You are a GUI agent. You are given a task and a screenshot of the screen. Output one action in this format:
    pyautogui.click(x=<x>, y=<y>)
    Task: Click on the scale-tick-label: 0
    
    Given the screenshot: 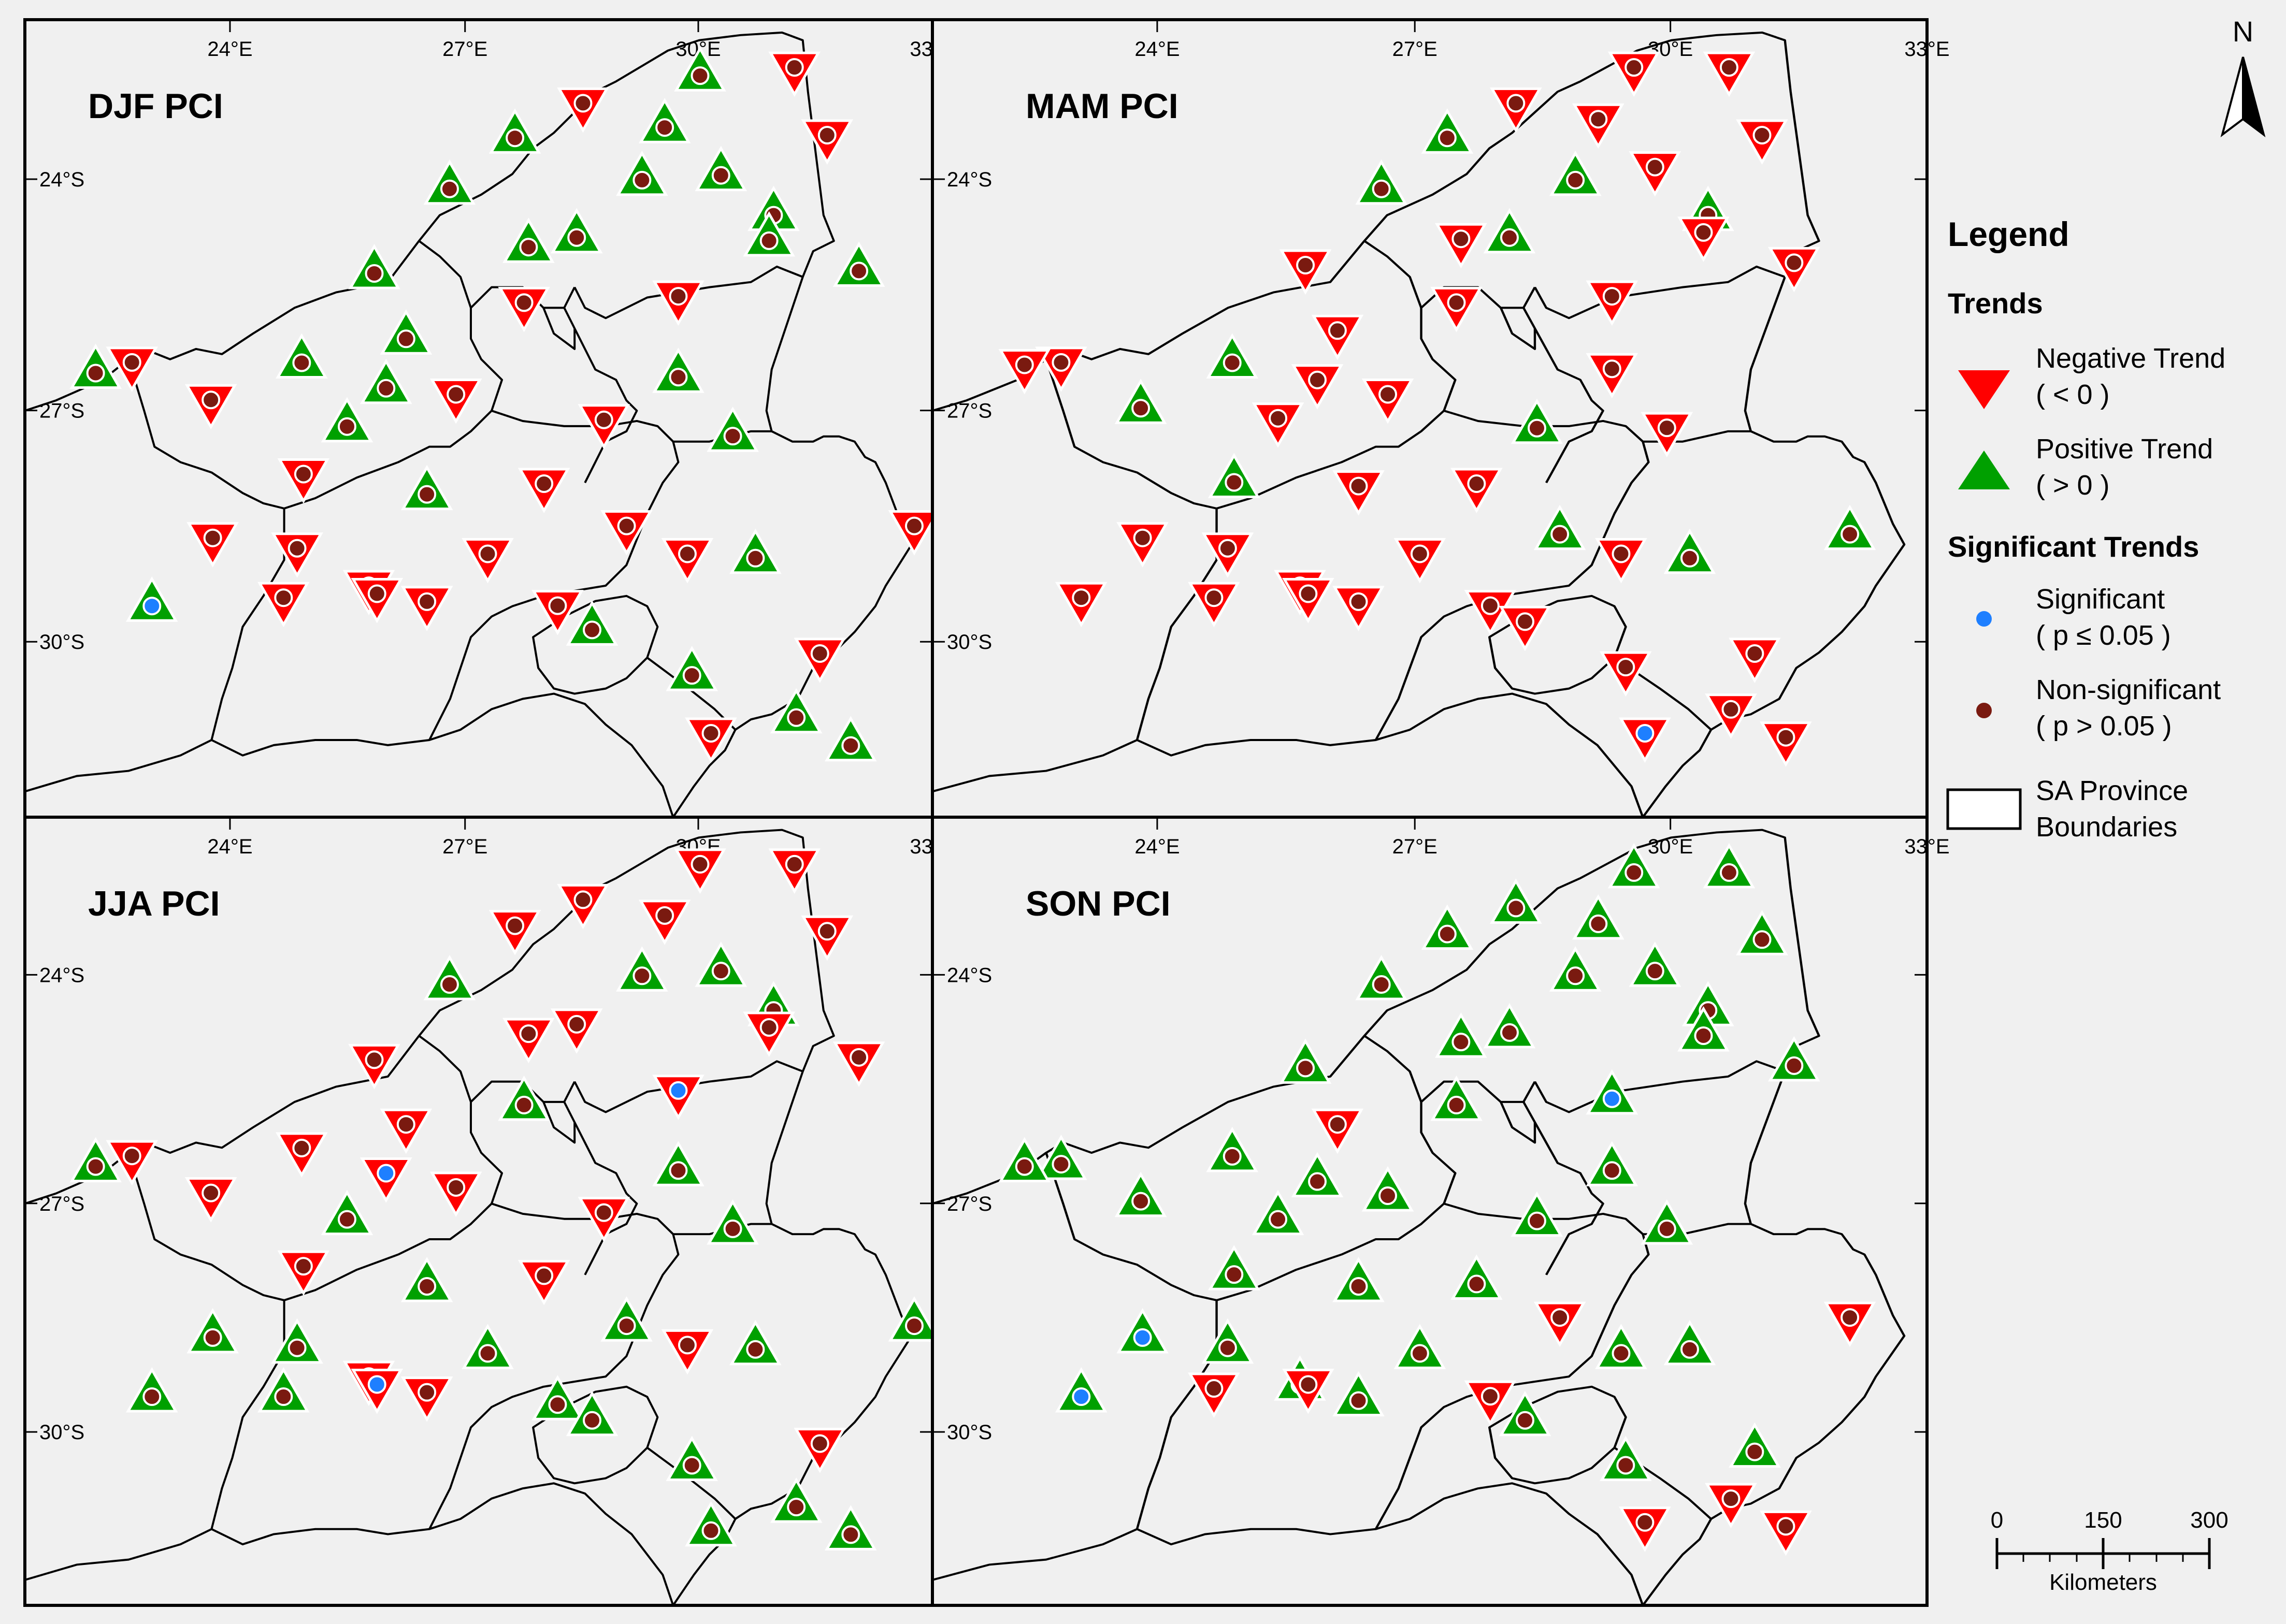 What is the action you would take?
    pyautogui.click(x=1997, y=1520)
    